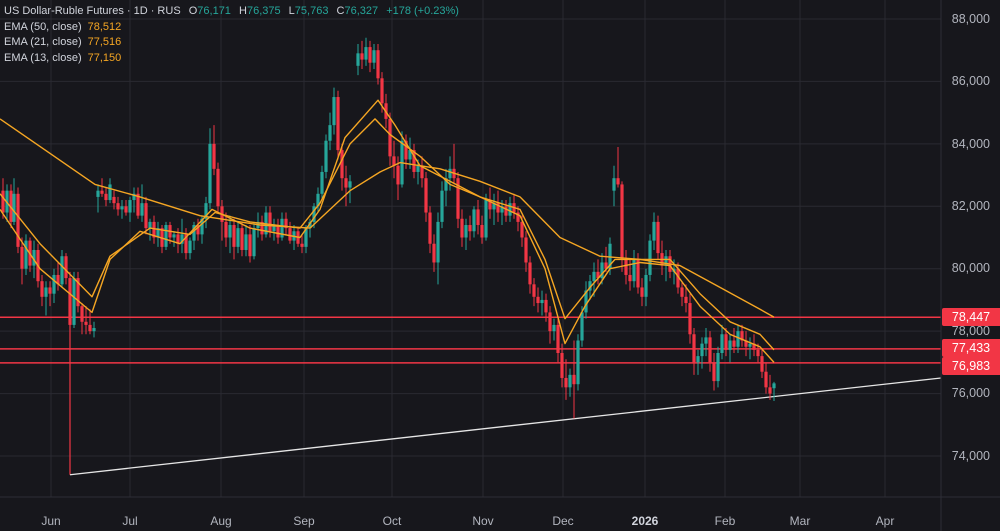 The image size is (1000, 531). Describe the element at coordinates (970, 144) in the screenshot. I see `price-tick: 84,000` at that location.